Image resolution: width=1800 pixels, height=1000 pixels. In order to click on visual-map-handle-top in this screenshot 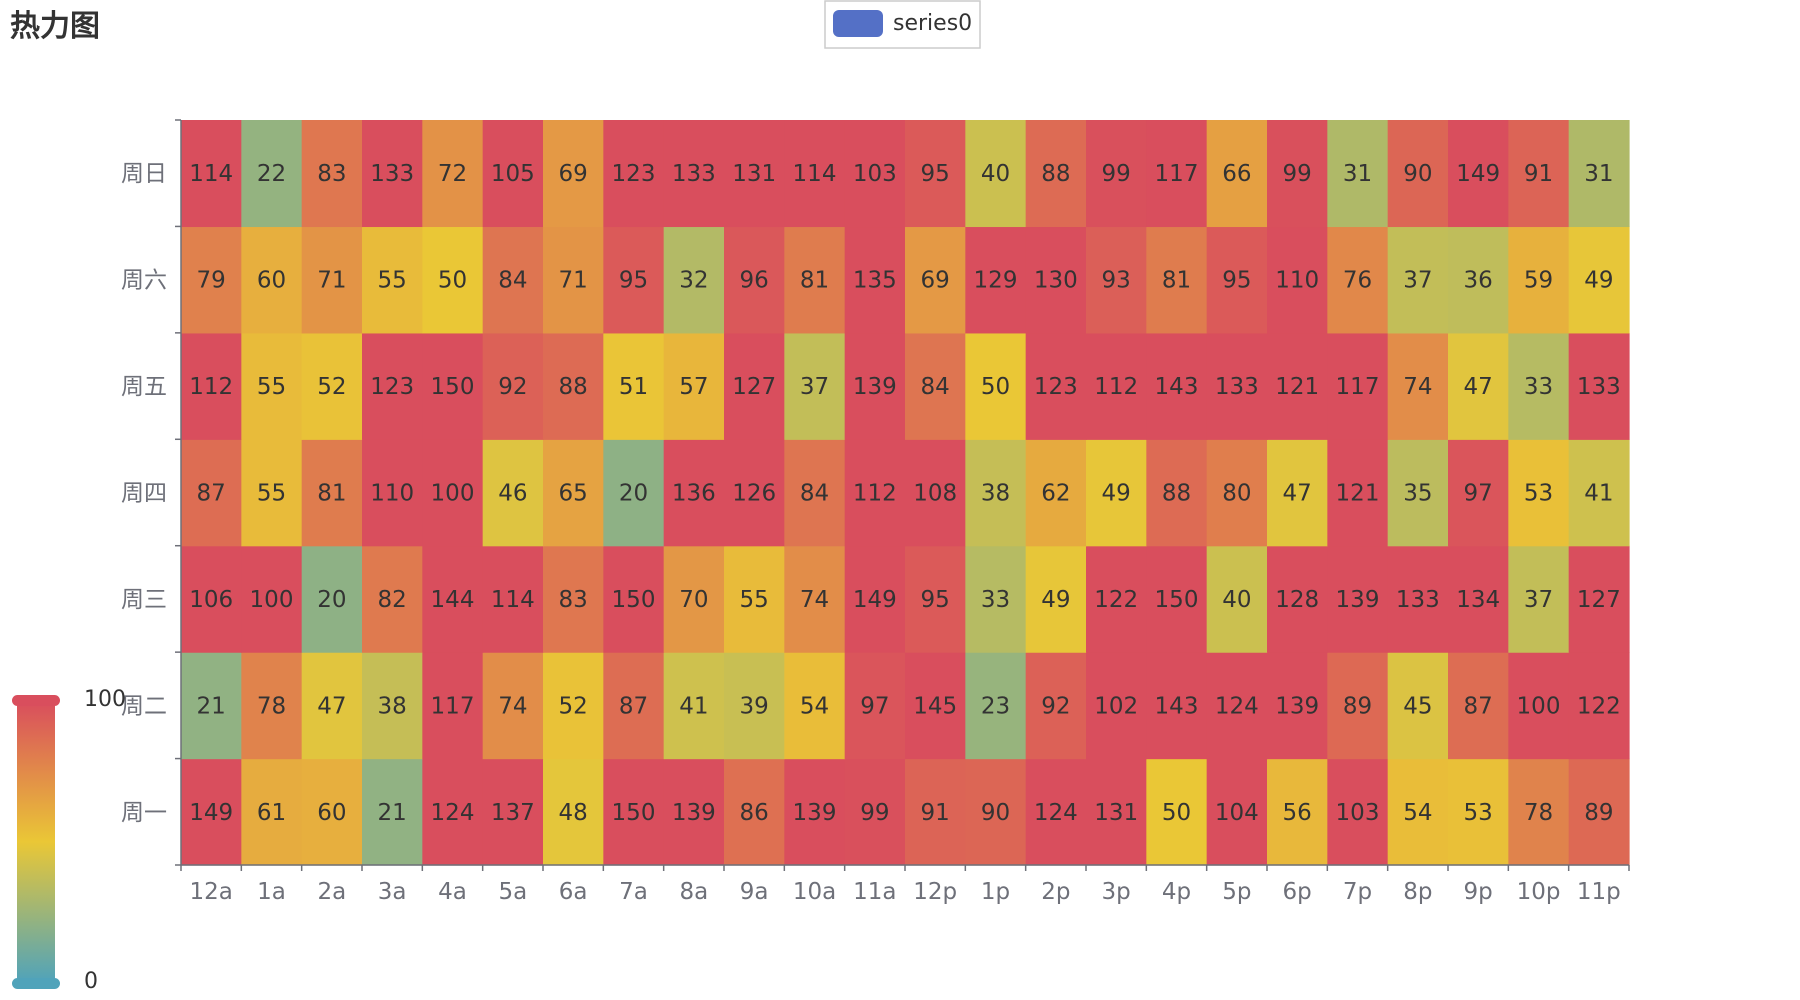, I will do `click(36, 700)`.